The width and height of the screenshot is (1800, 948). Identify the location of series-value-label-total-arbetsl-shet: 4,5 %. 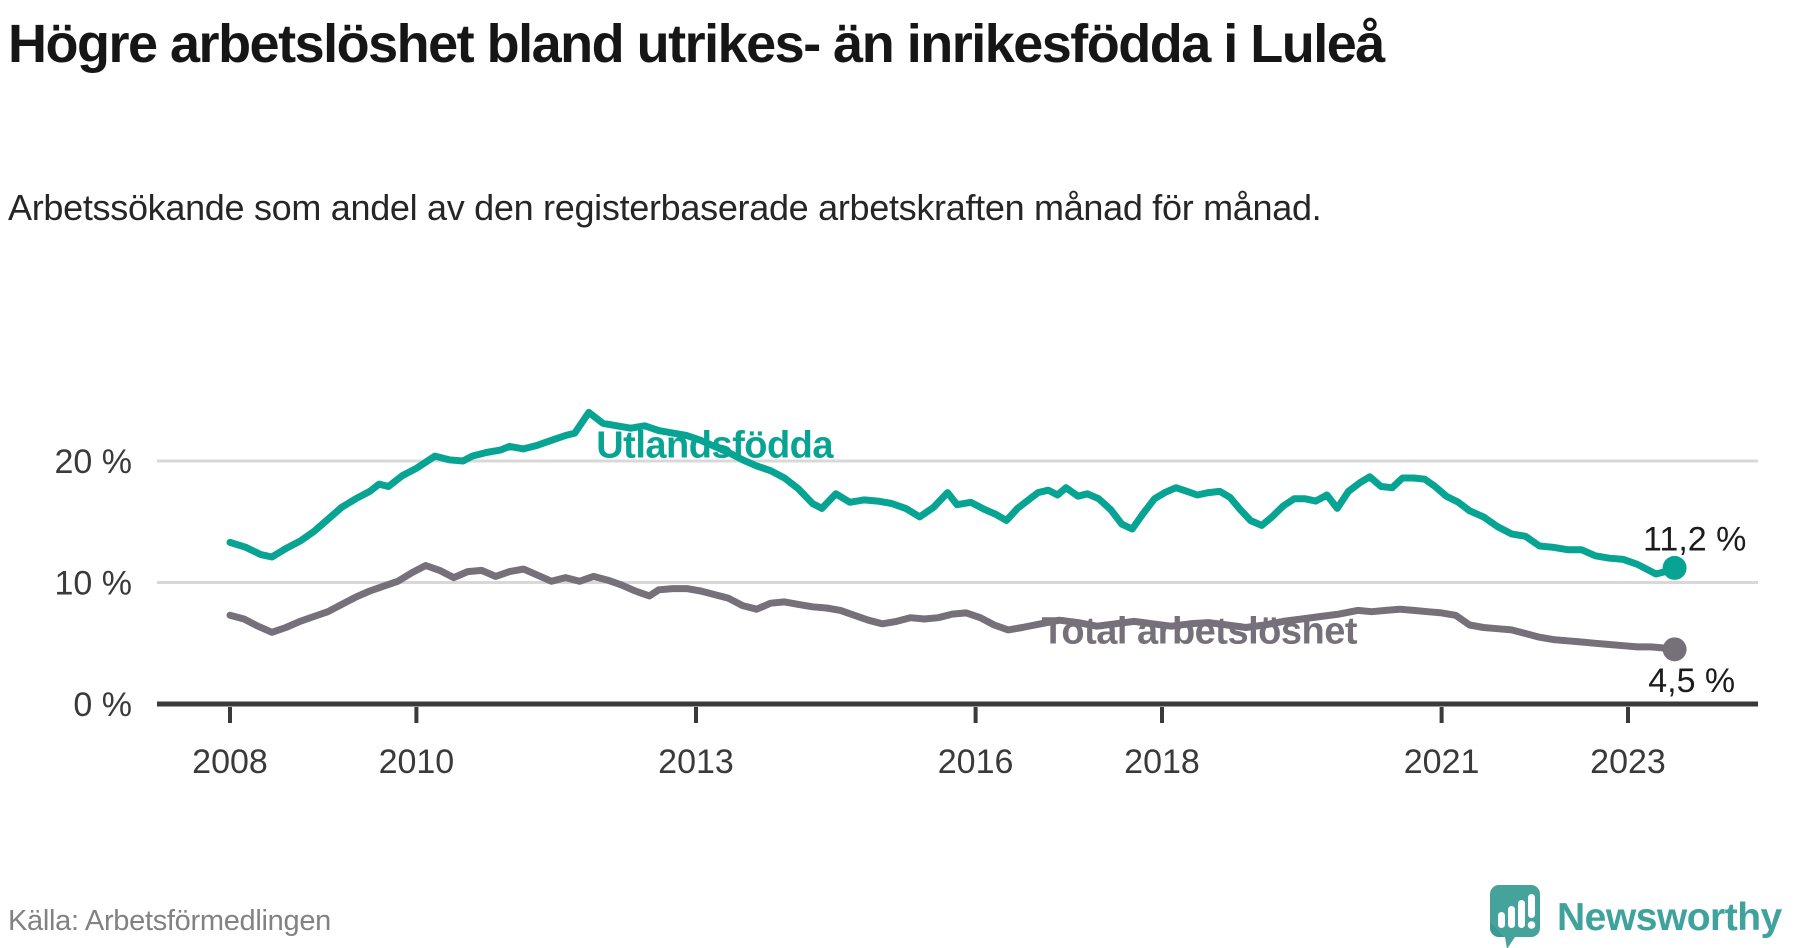
(1691, 681).